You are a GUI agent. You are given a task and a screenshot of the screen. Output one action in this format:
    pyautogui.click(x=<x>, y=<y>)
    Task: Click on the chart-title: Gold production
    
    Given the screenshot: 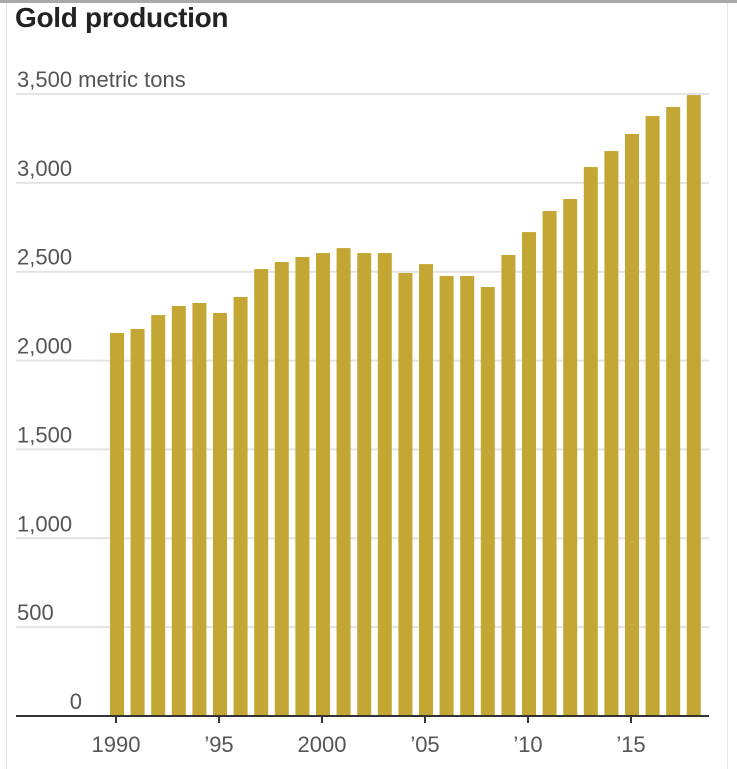 What is the action you would take?
    pyautogui.click(x=122, y=17)
    